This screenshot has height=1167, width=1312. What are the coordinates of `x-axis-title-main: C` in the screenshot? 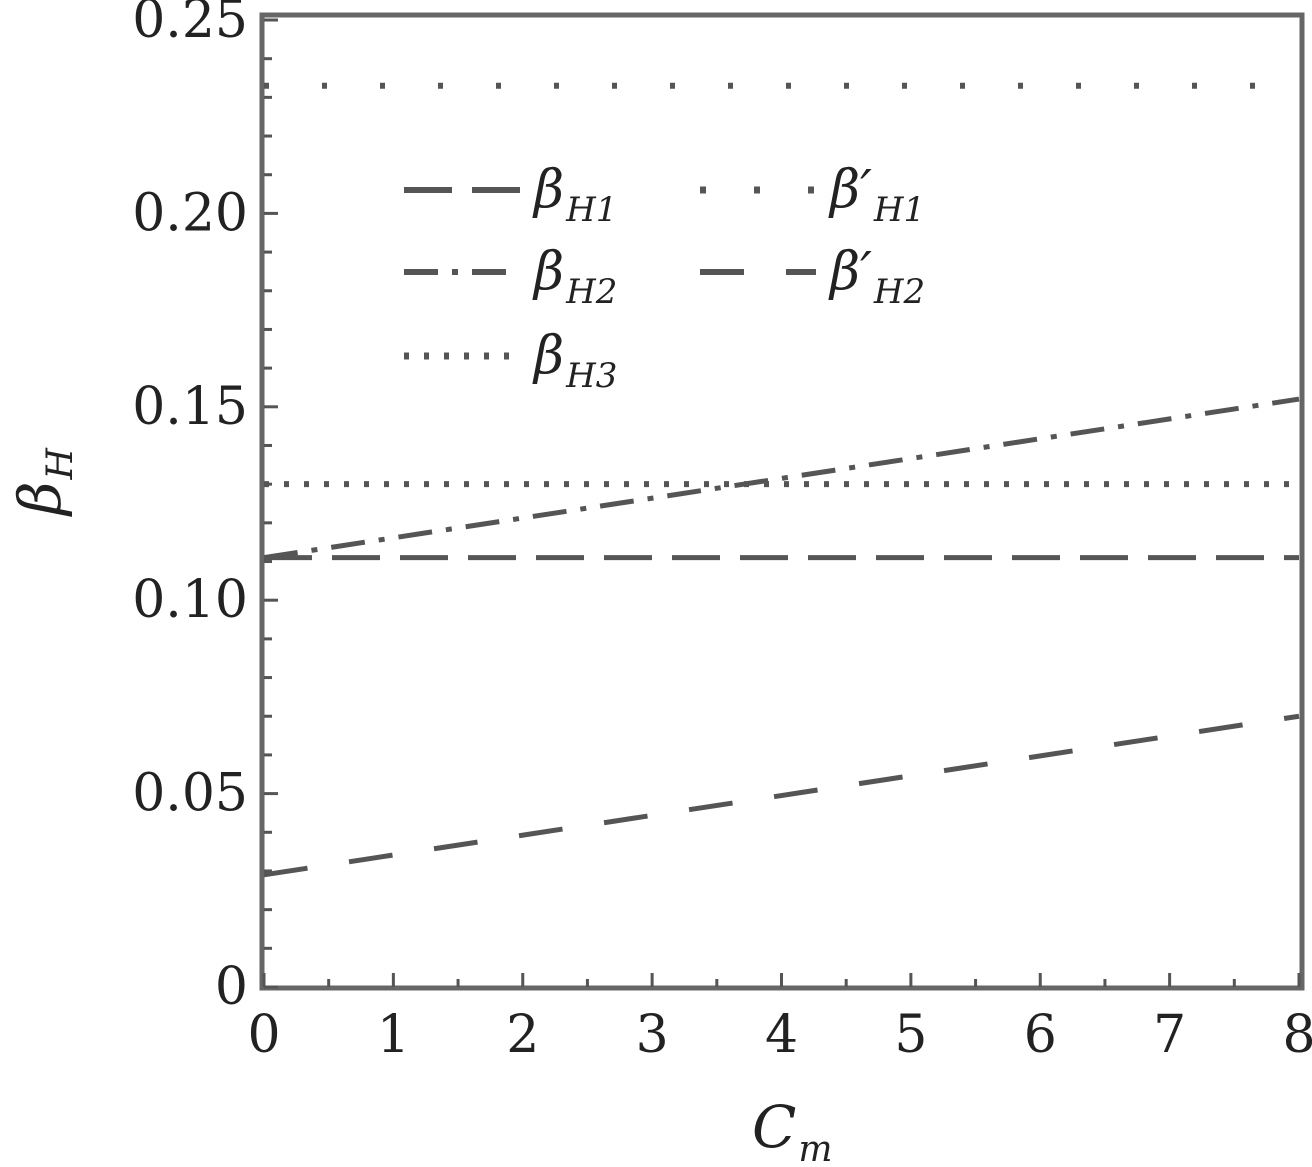 It's located at (774, 1127).